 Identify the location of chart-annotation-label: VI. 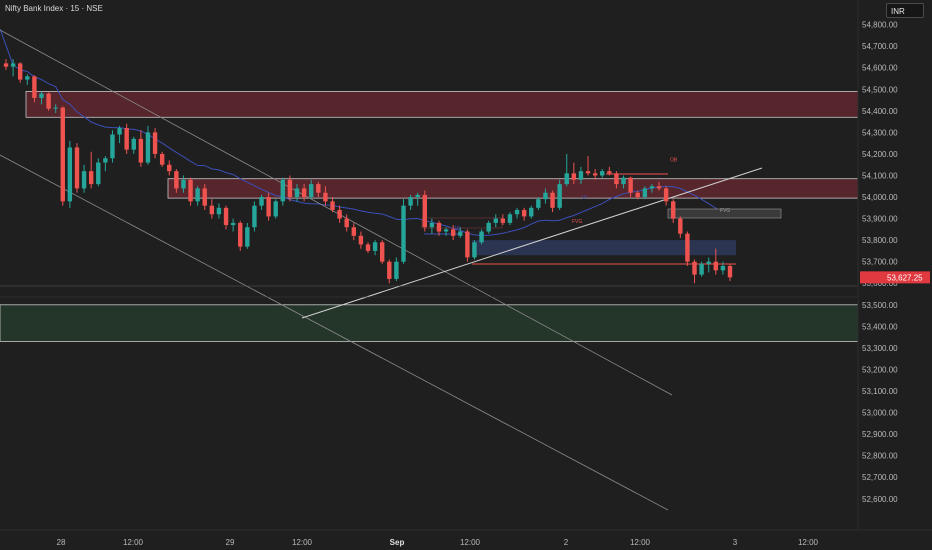
(457, 228).